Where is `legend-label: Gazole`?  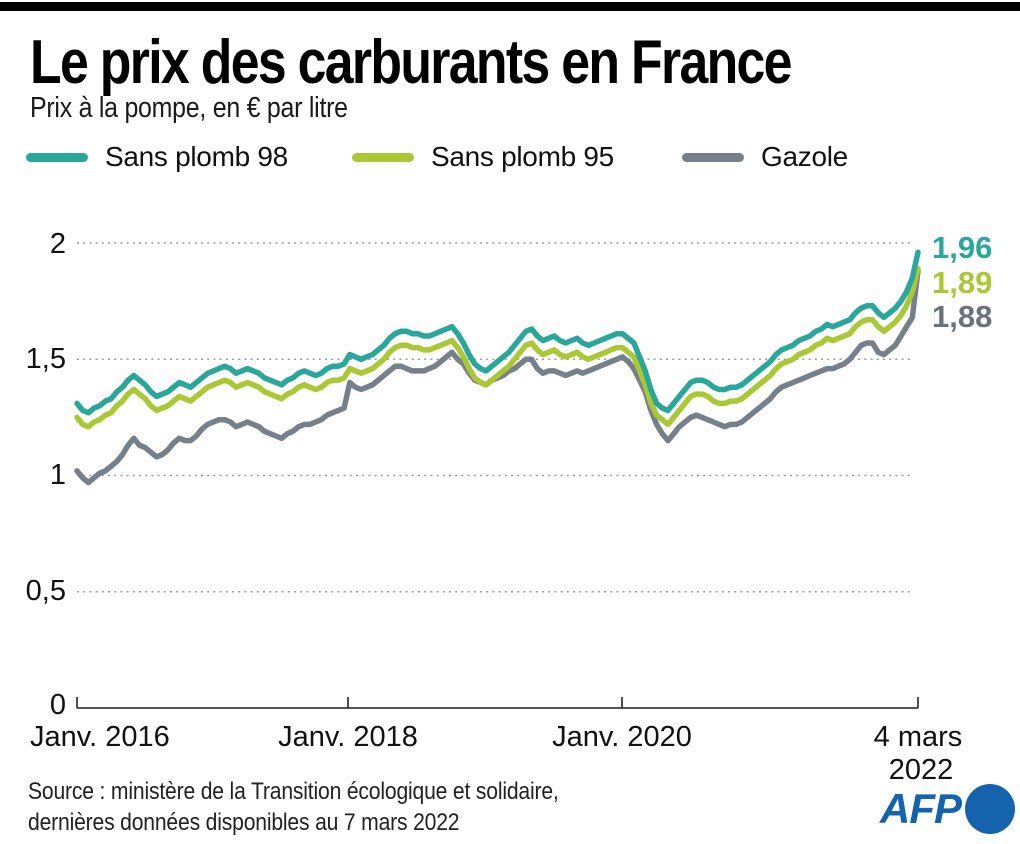
legend-label: Gazole is located at coordinates (804, 156).